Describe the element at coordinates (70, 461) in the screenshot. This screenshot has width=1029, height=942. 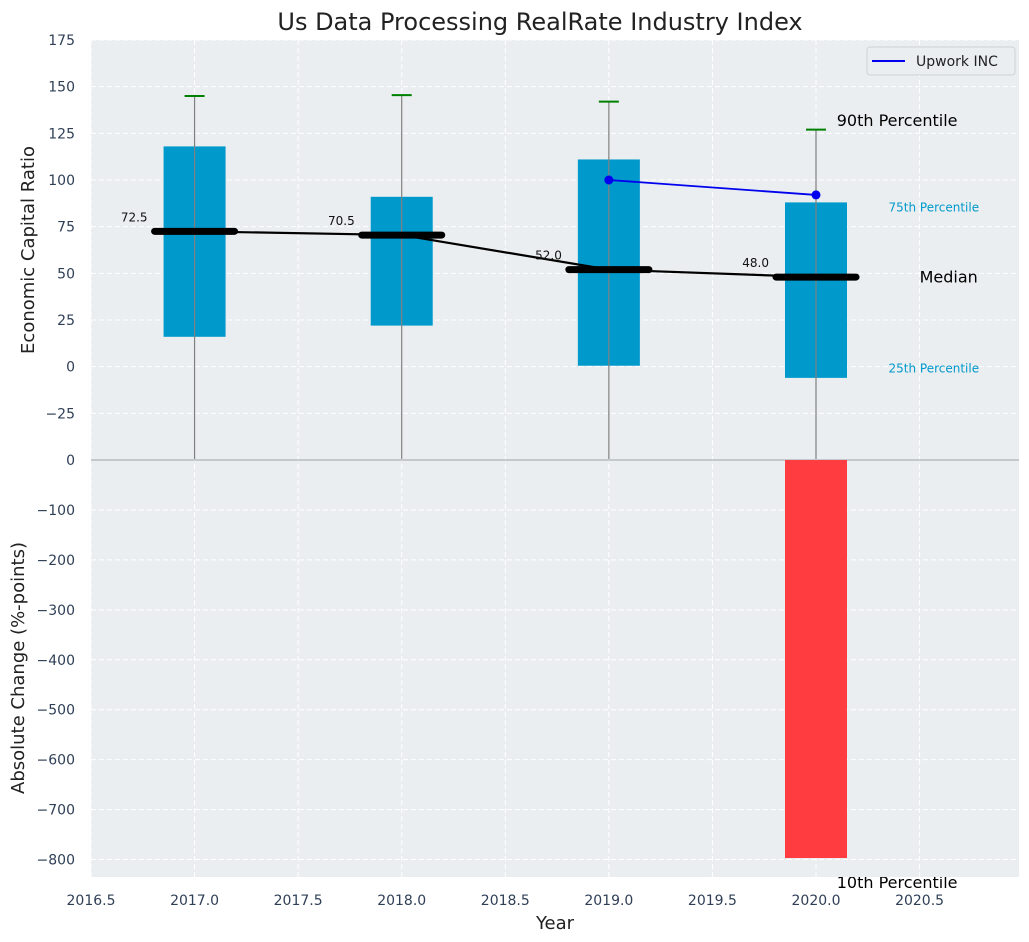
I see `bottom-y-tick-label: 0` at that location.